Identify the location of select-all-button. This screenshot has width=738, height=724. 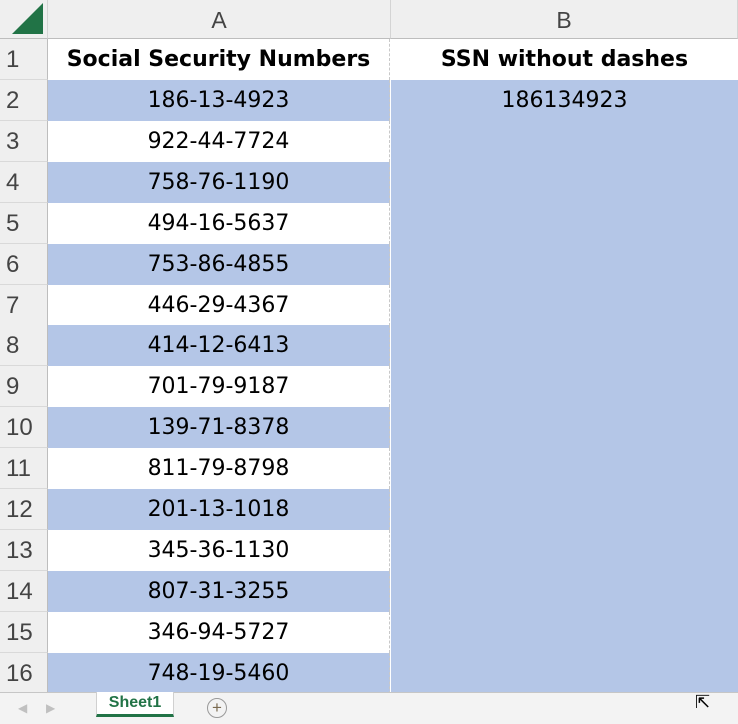
(24, 19).